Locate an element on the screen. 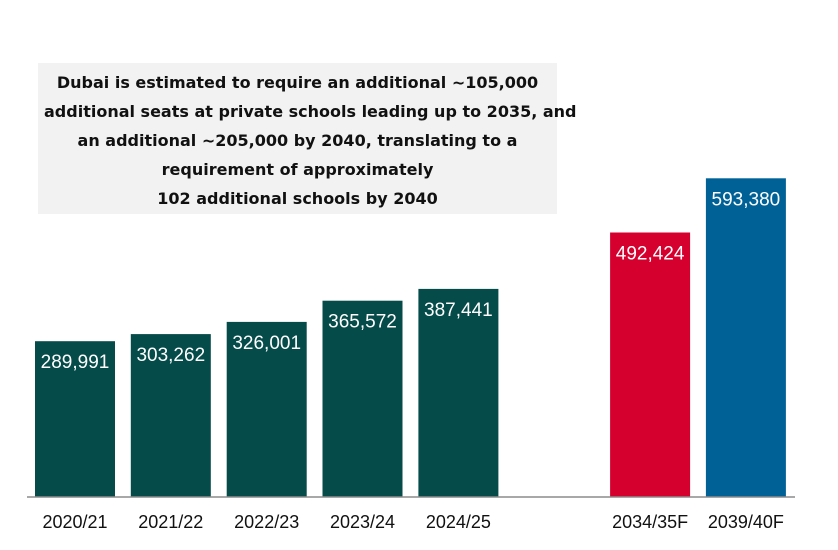 The width and height of the screenshot is (838, 550). bar-value-label: 289,991 is located at coordinates (75, 362).